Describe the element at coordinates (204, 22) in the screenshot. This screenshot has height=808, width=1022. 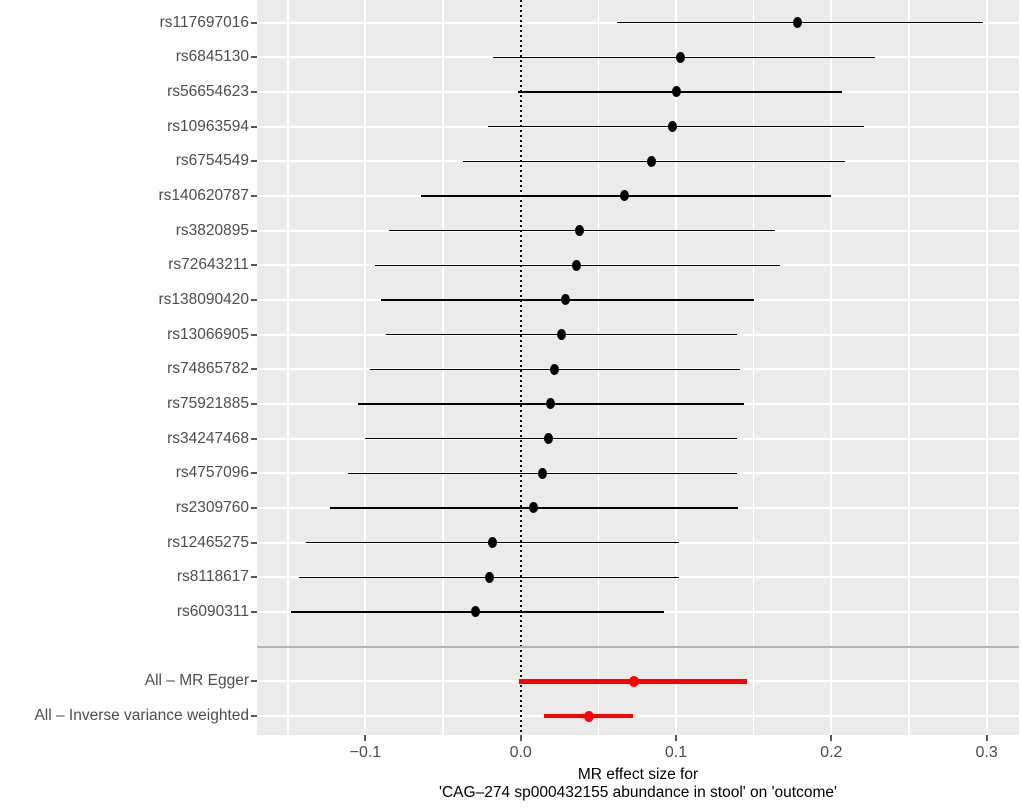
I see `snp-row-label: rs117697016` at that location.